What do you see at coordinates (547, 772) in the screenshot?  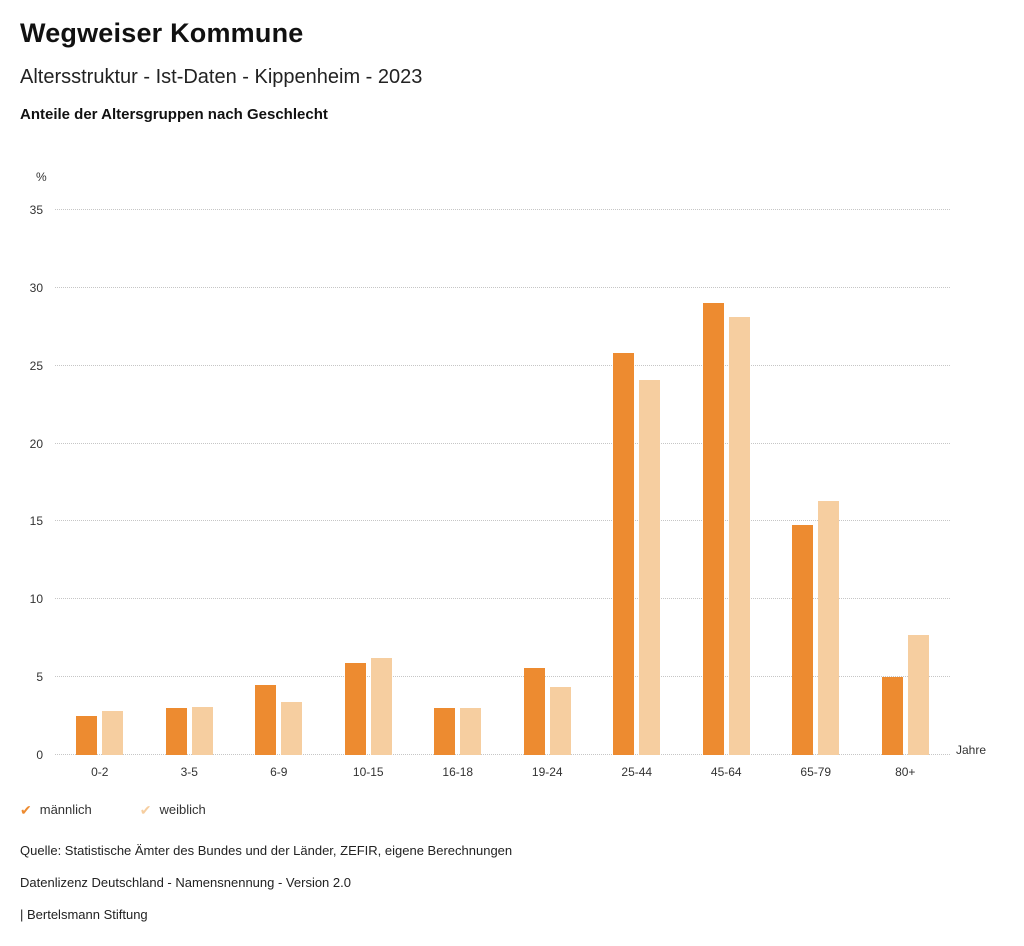 I see `x-tick-label-19-24: 19-24` at bounding box center [547, 772].